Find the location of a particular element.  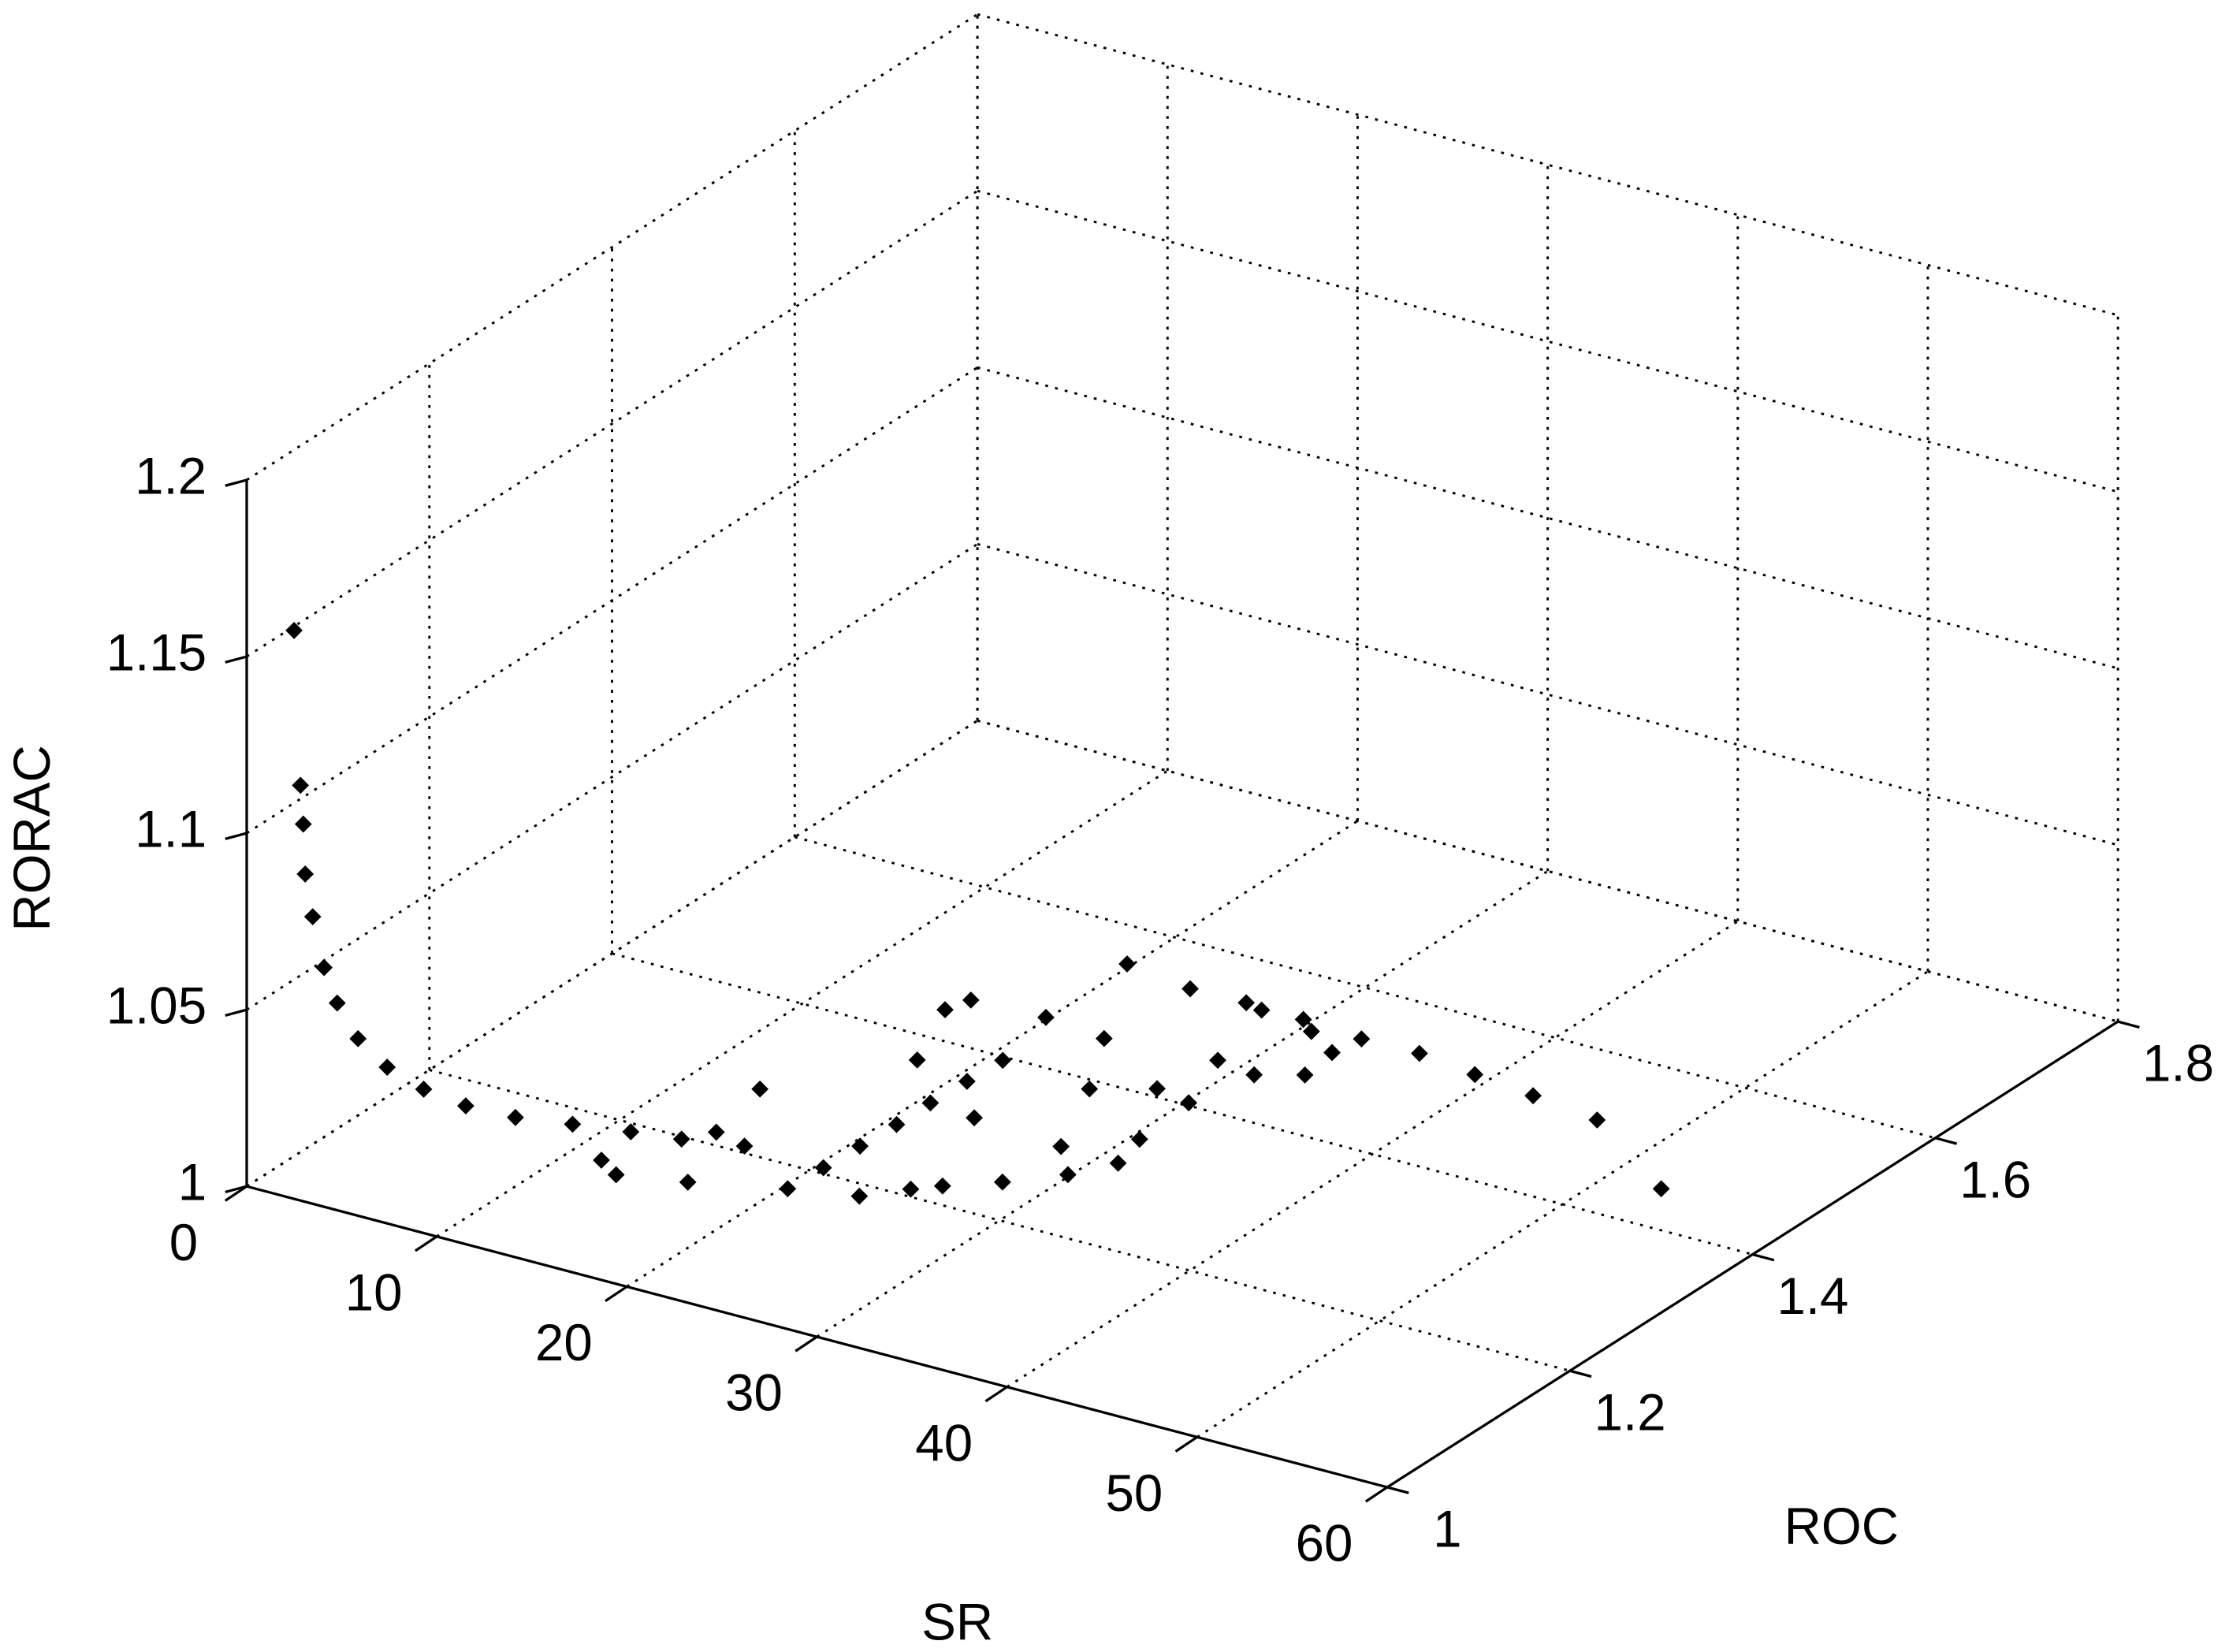

y-tick-label: 1 is located at coordinates (1447, 1528).